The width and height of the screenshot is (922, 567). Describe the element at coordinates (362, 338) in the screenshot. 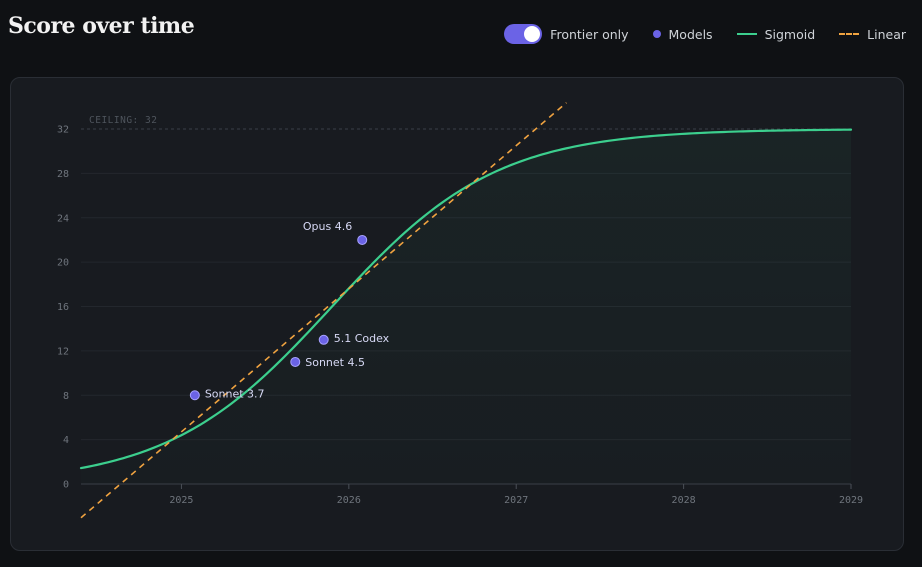

I see `model-label-5-1-codex: 5.1 Codex` at that location.